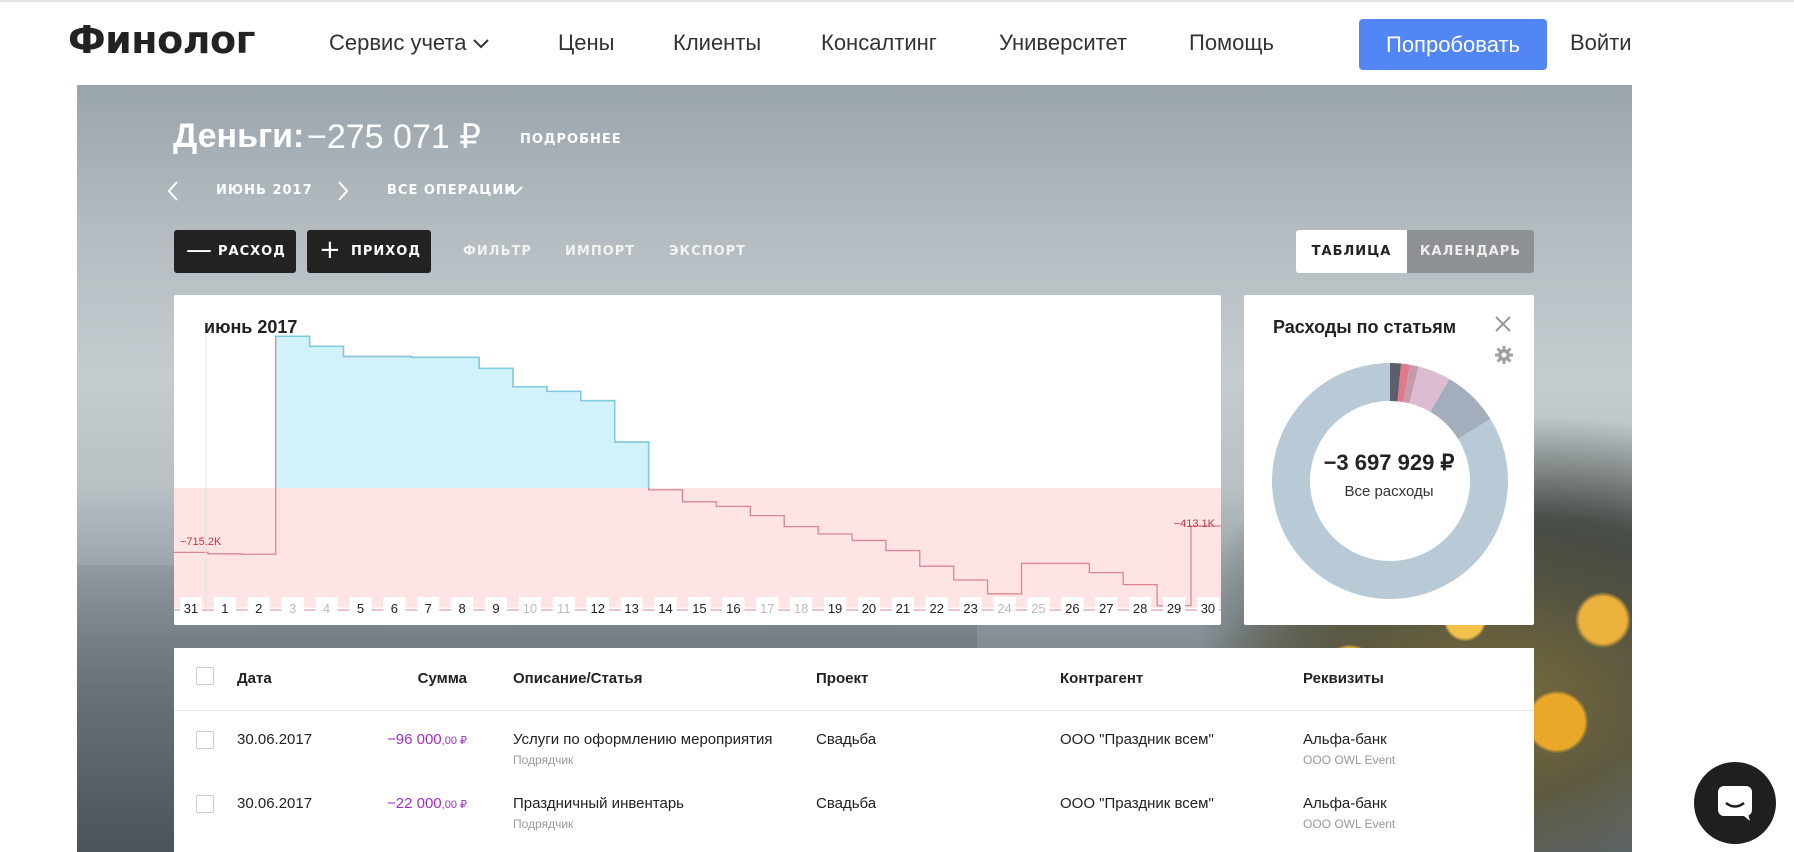 Image resolution: width=1794 pixels, height=852 pixels. I want to click on col-header-date: Дата, so click(254, 678).